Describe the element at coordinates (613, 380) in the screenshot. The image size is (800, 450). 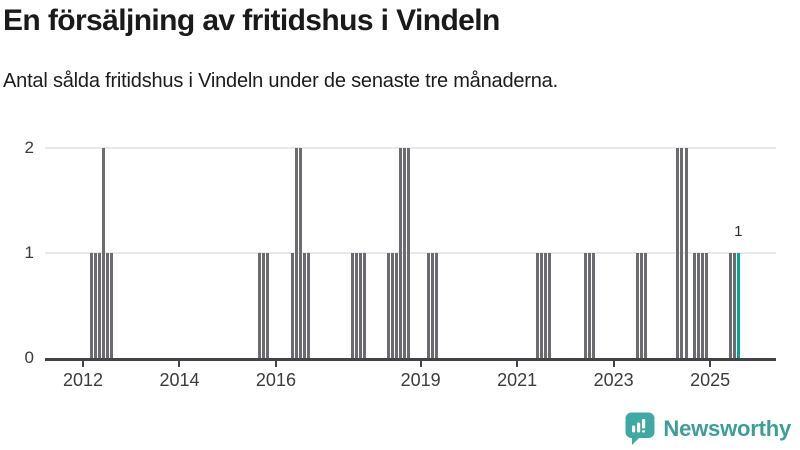
I see `x-tick-label: 2023` at that location.